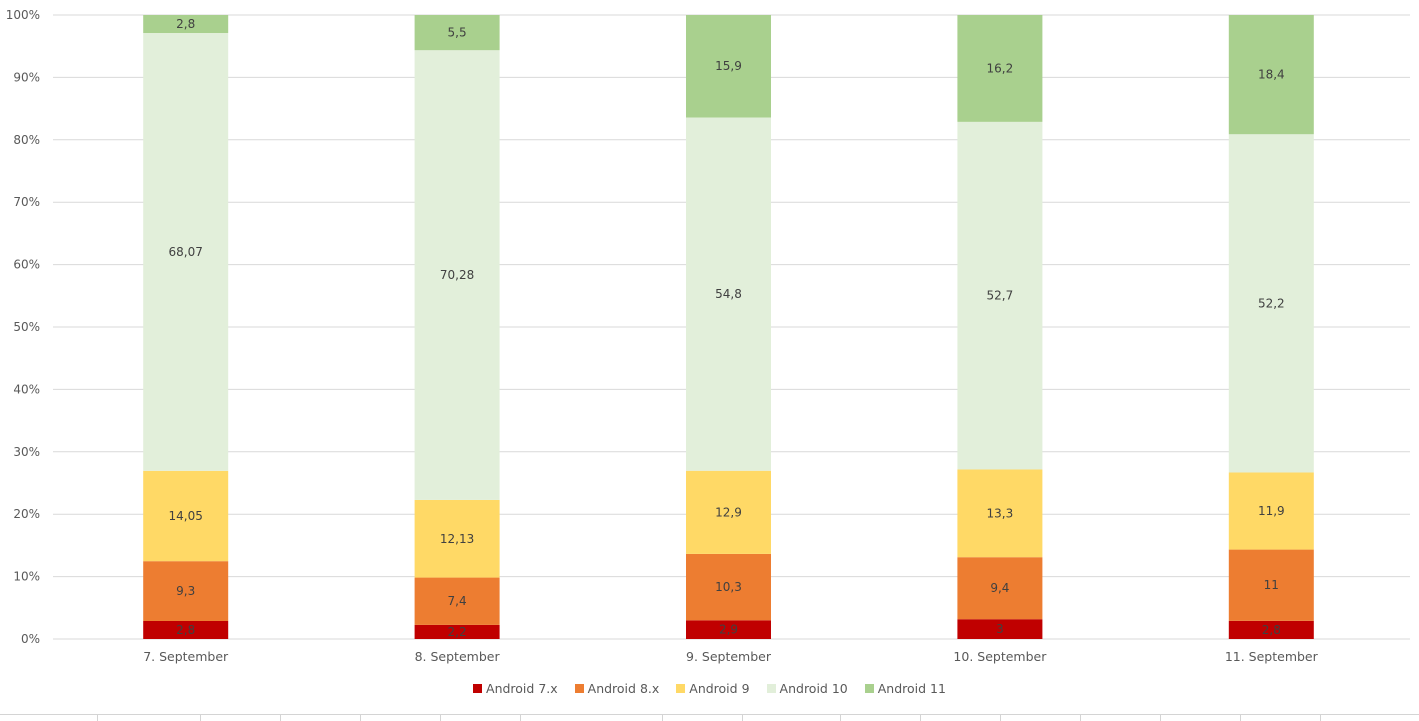 The width and height of the screenshot is (1419, 721). I want to click on data-label: 70,28, so click(457, 275).